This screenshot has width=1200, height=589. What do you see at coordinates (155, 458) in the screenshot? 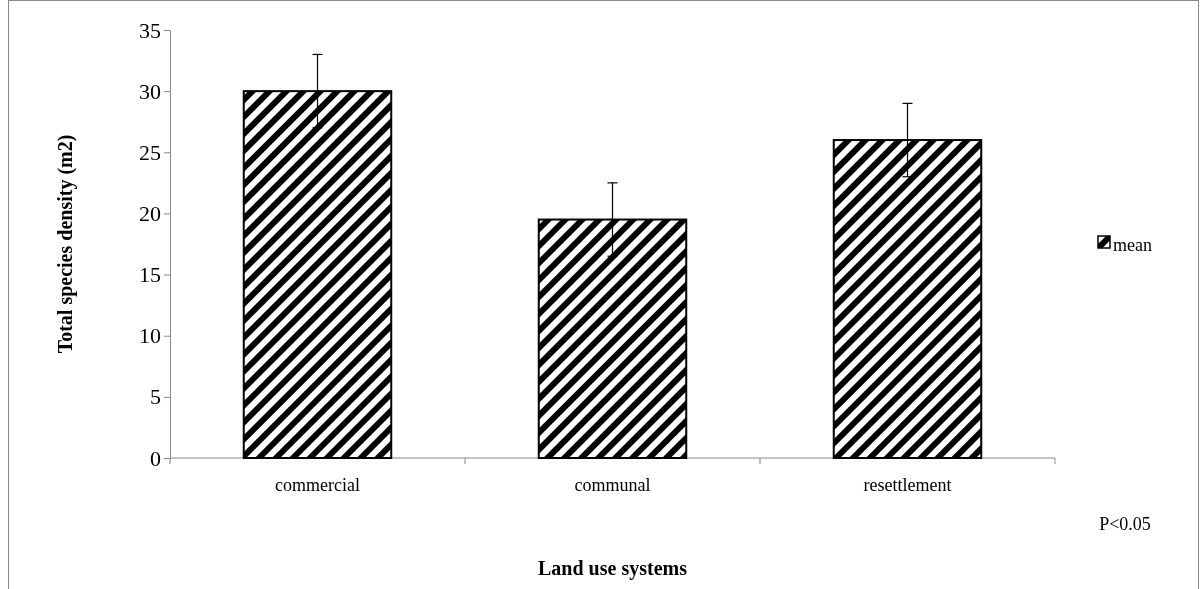
I see `y-tick-label: 0` at bounding box center [155, 458].